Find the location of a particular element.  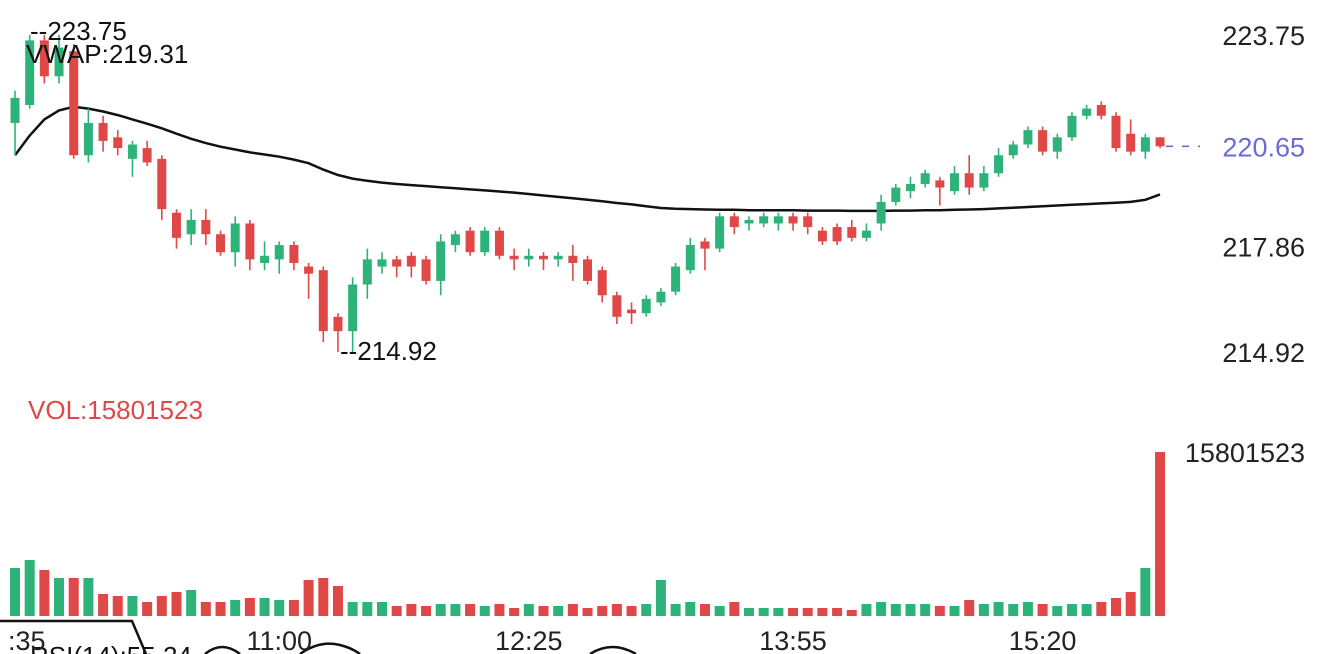

y-tick-label: 214.92 is located at coordinates (1263, 353).